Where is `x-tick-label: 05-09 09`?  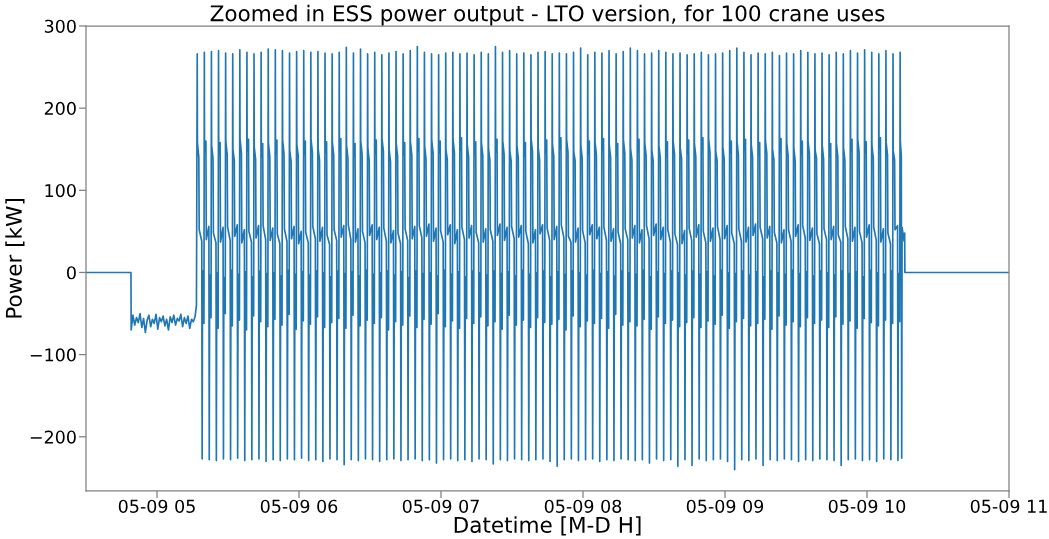
x-tick-label: 05-09 09 is located at coordinates (725, 506).